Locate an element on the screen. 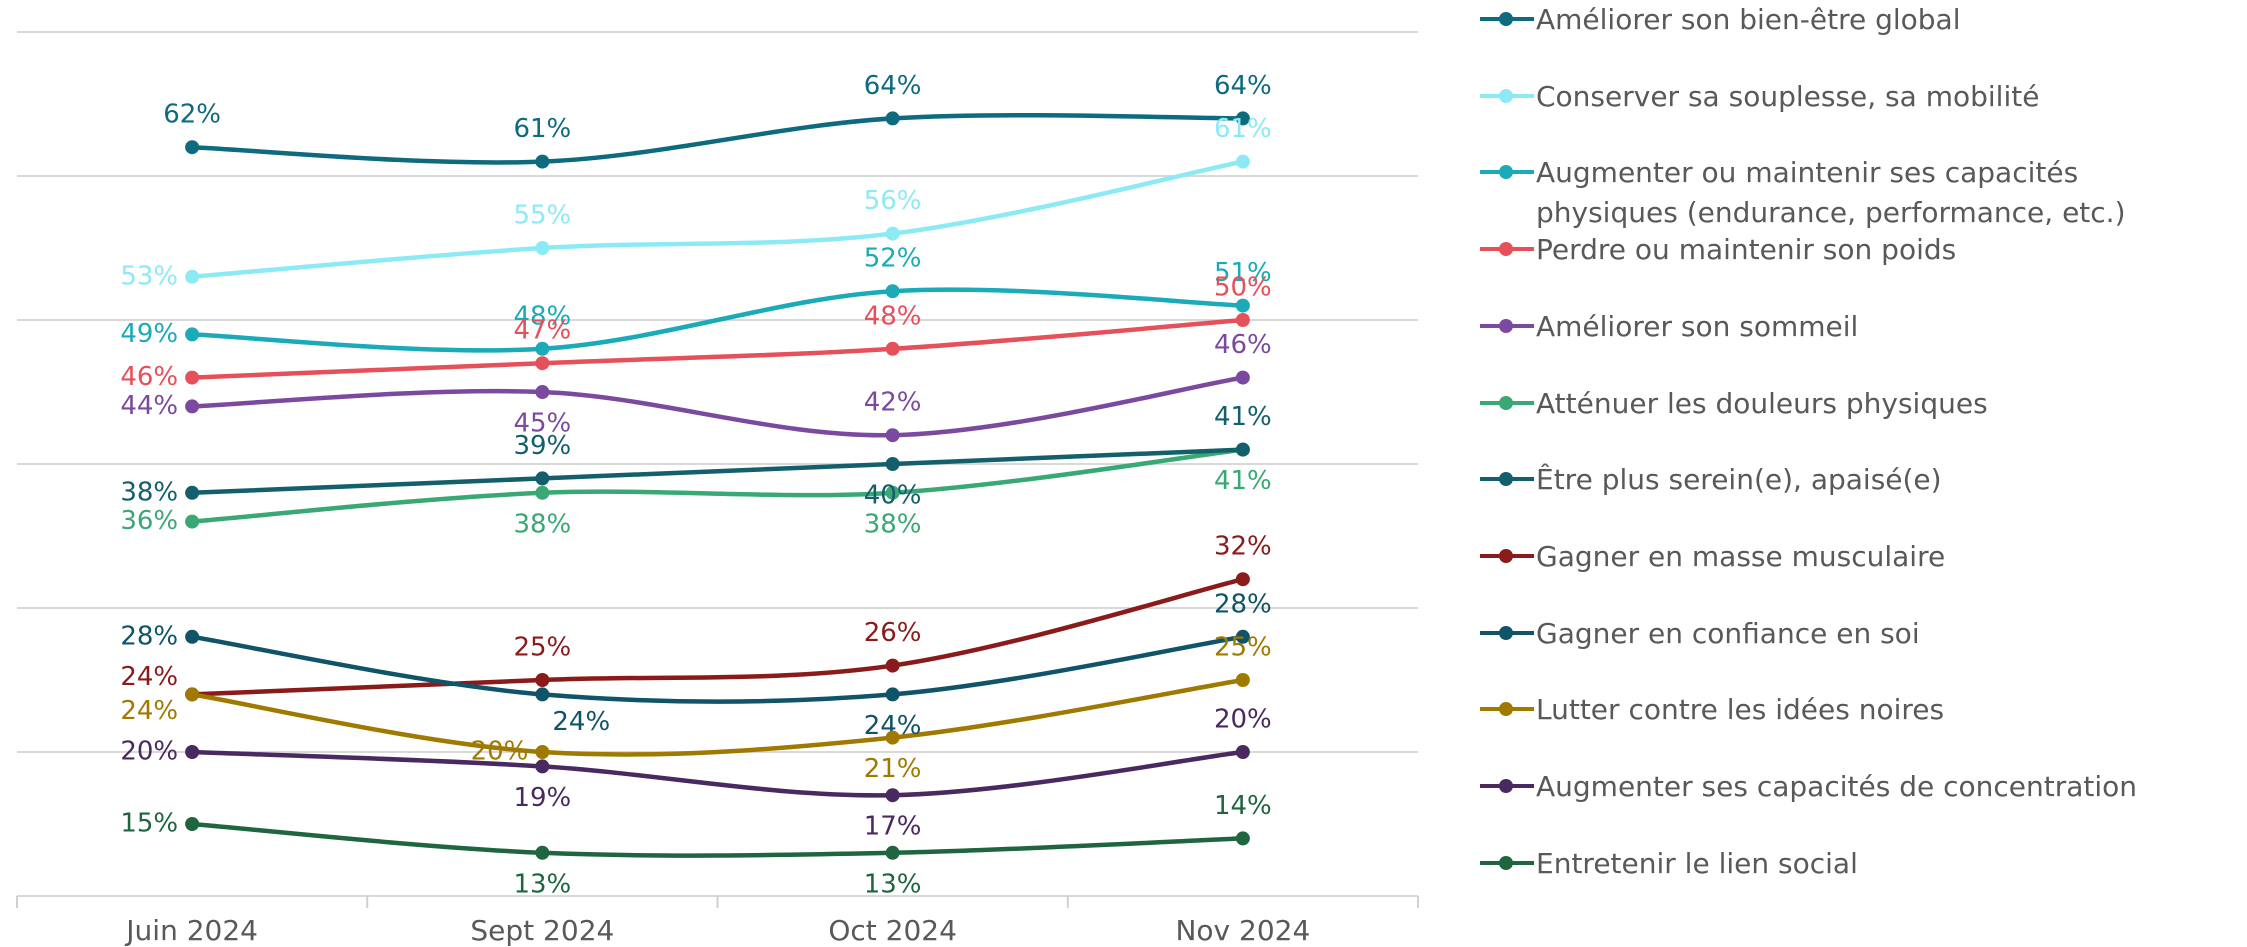 The height and width of the screenshot is (947, 2247). legend-item: Améliorer son bien-être global is located at coordinates (1852, 20).